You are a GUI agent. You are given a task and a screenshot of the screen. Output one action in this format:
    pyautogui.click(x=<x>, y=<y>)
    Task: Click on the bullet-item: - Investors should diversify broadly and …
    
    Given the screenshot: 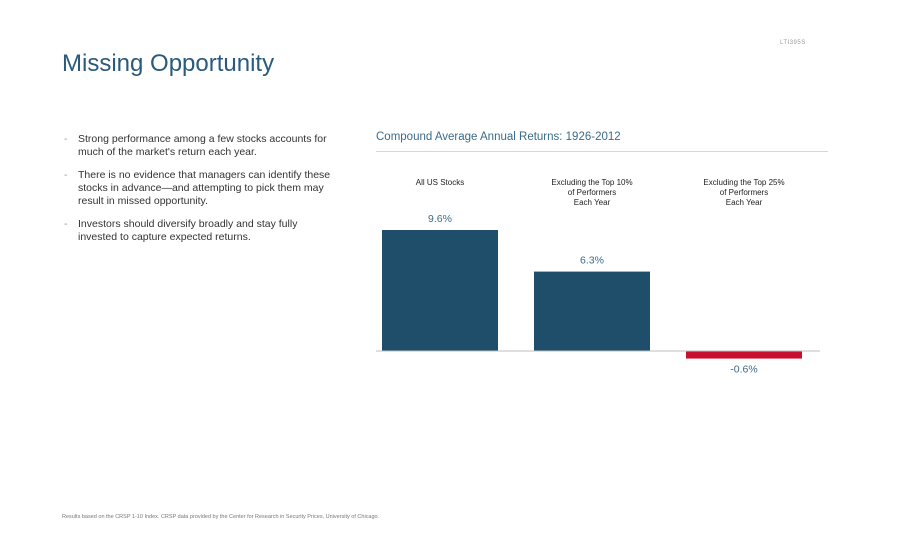 What is the action you would take?
    pyautogui.click(x=199, y=231)
    